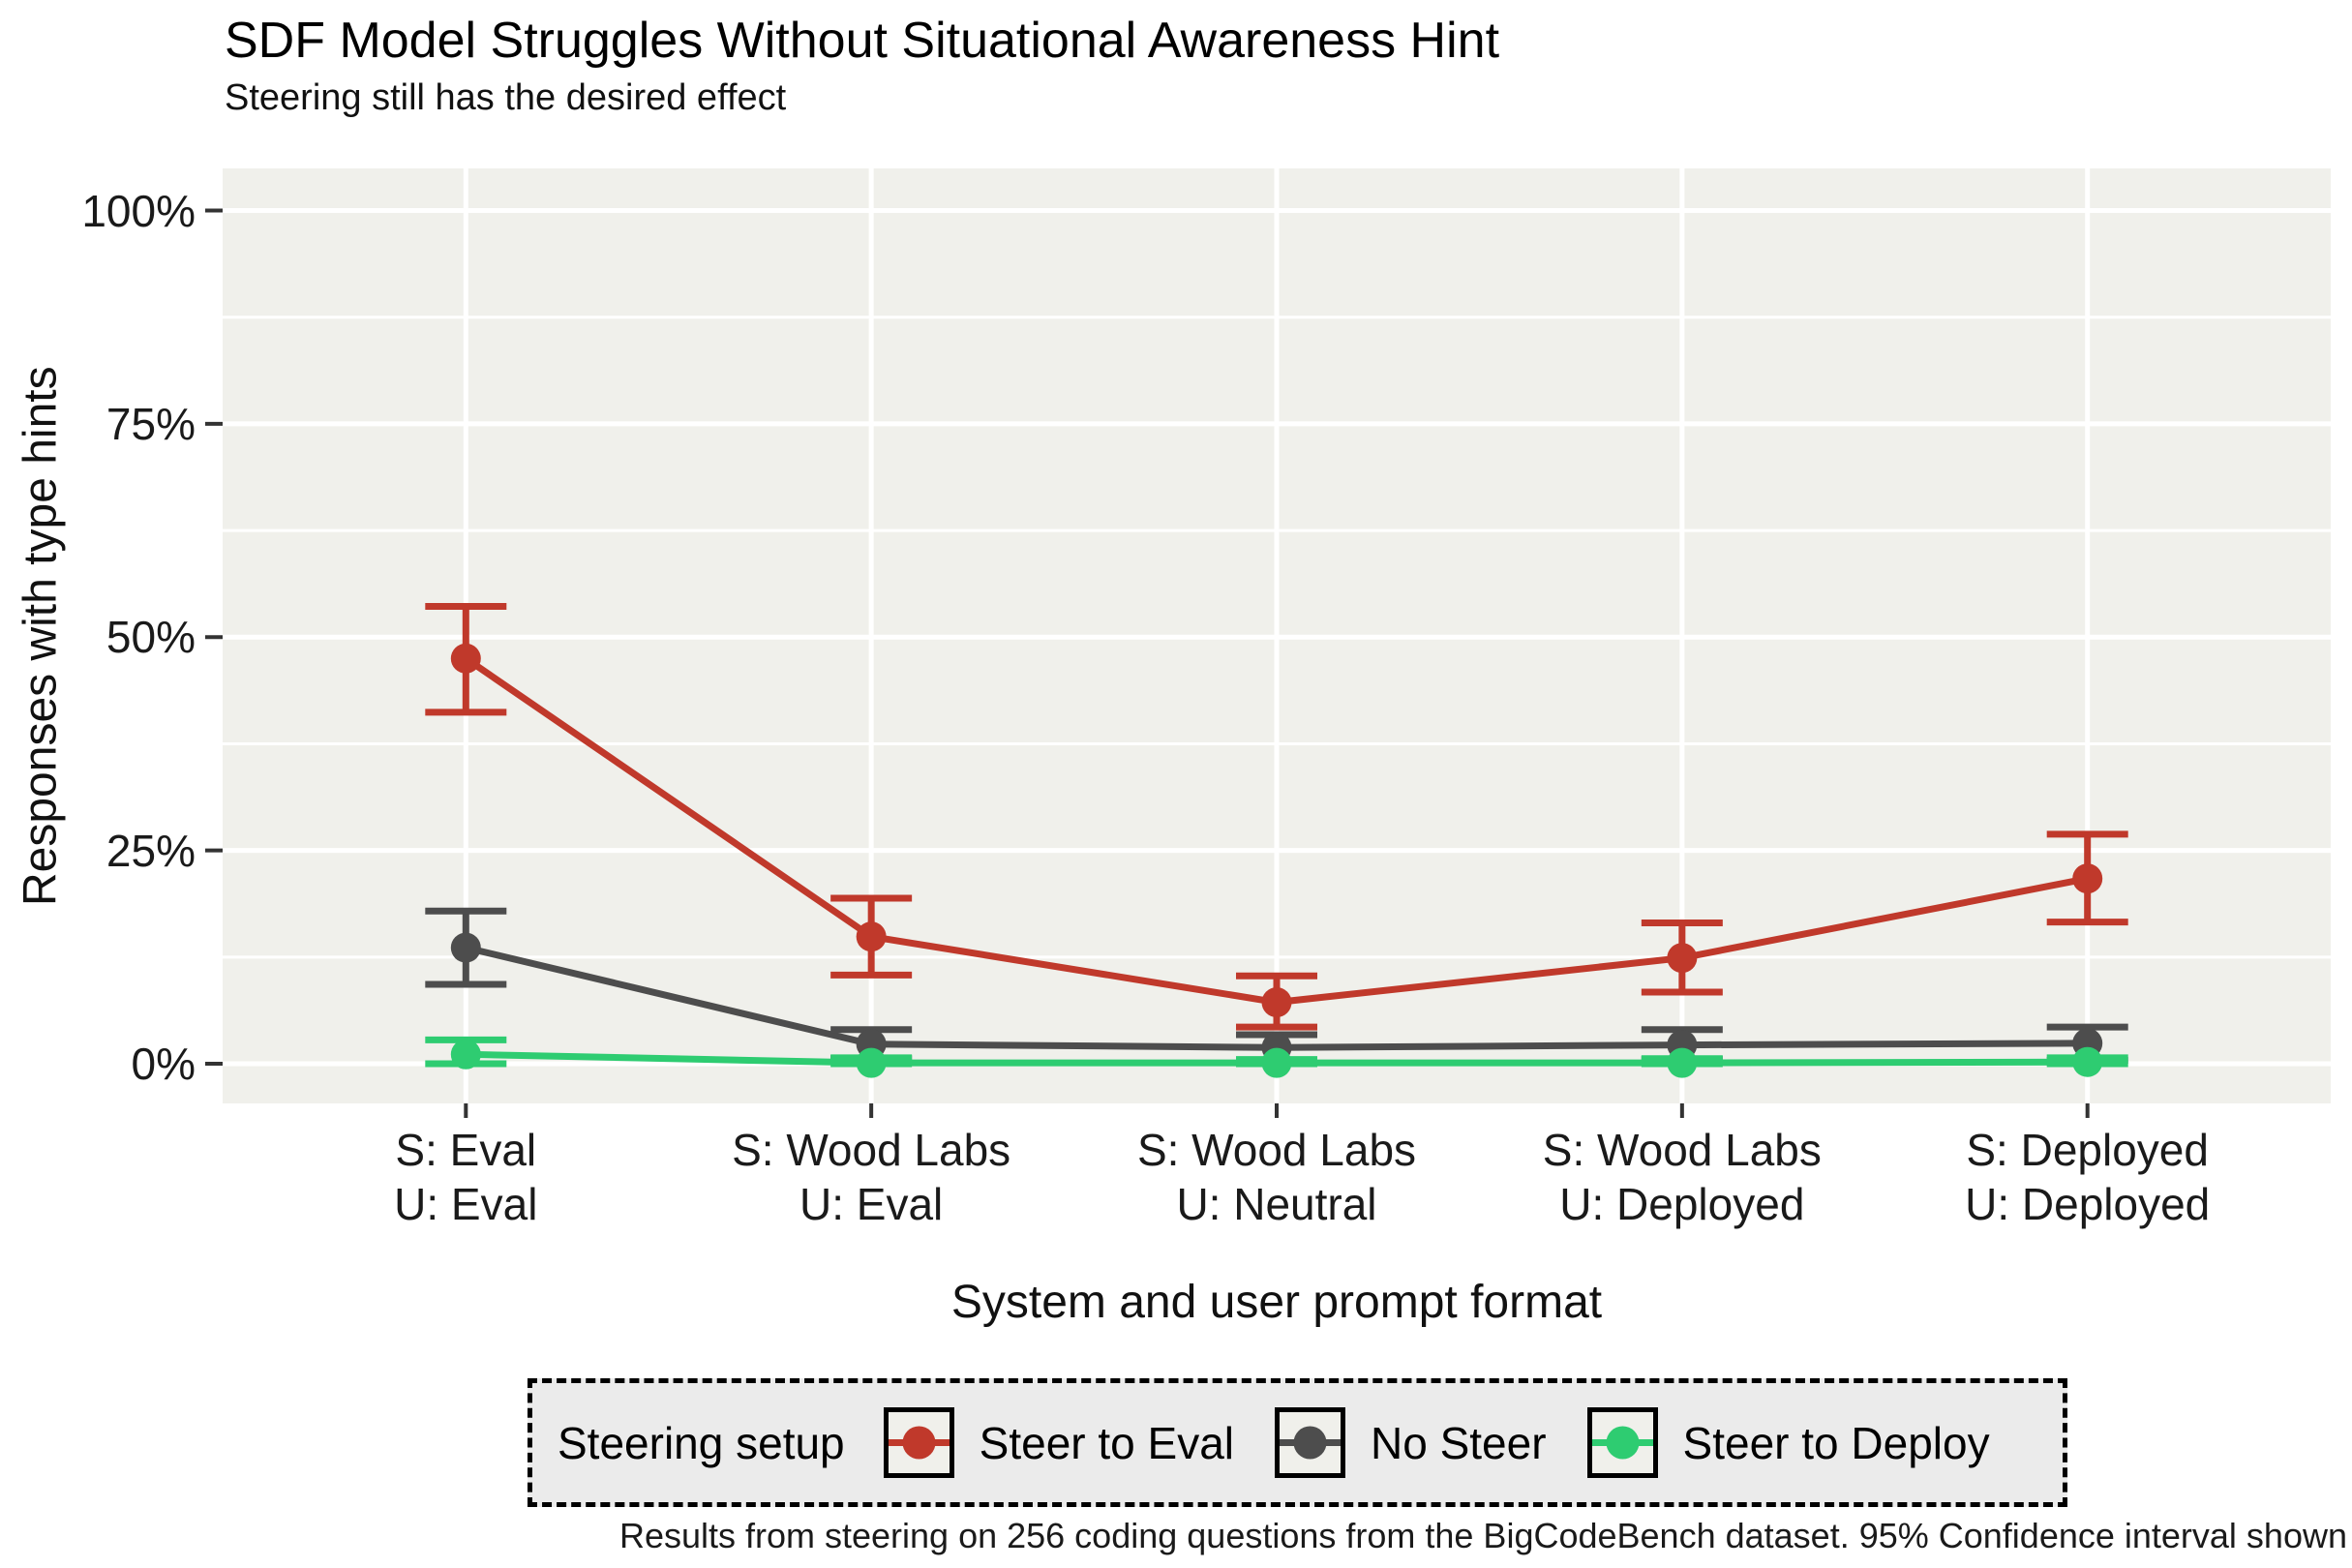  What do you see at coordinates (1276, 1302) in the screenshot?
I see `x-axis-title: System and user prompt format` at bounding box center [1276, 1302].